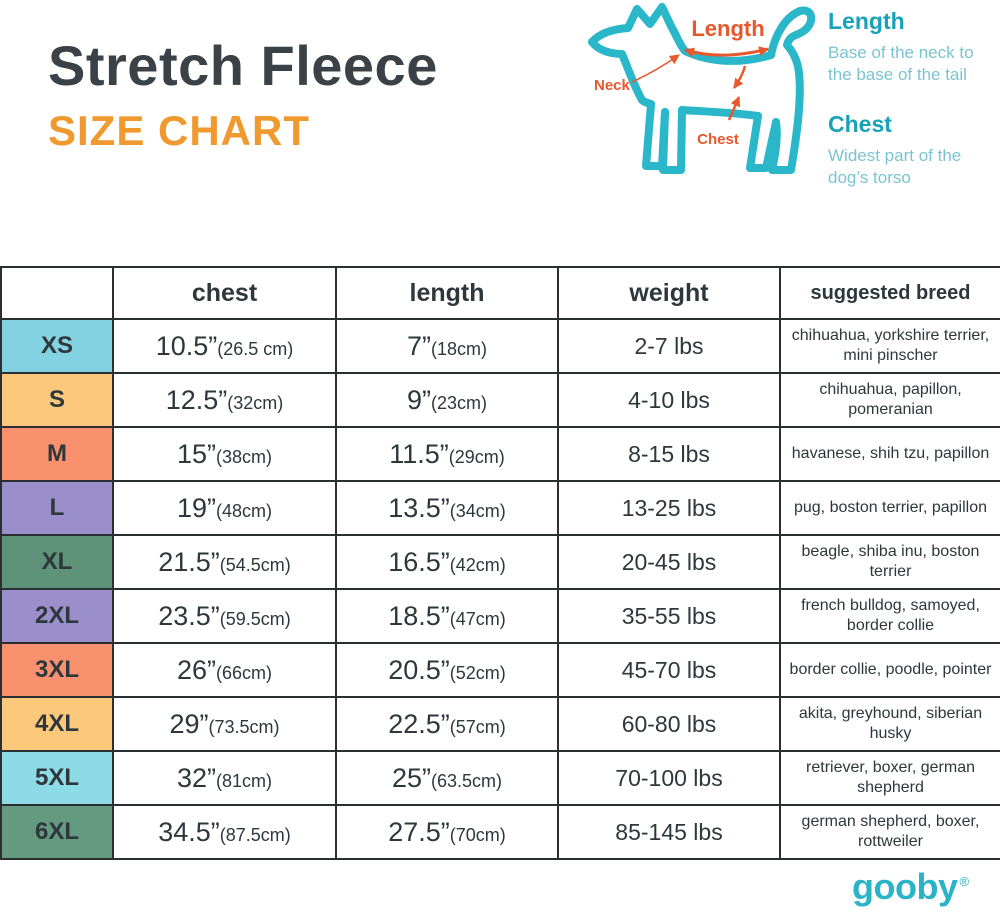 Image resolution: width=1000 pixels, height=914 pixels. I want to click on chest-cell: 21.5”(54.5cm), so click(224, 562).